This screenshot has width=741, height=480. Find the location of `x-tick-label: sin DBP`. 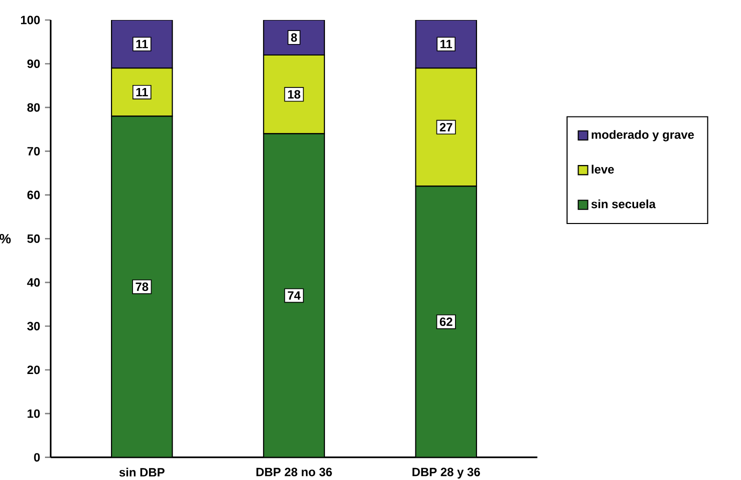

x-tick-label: sin DBP is located at coordinates (141, 472).